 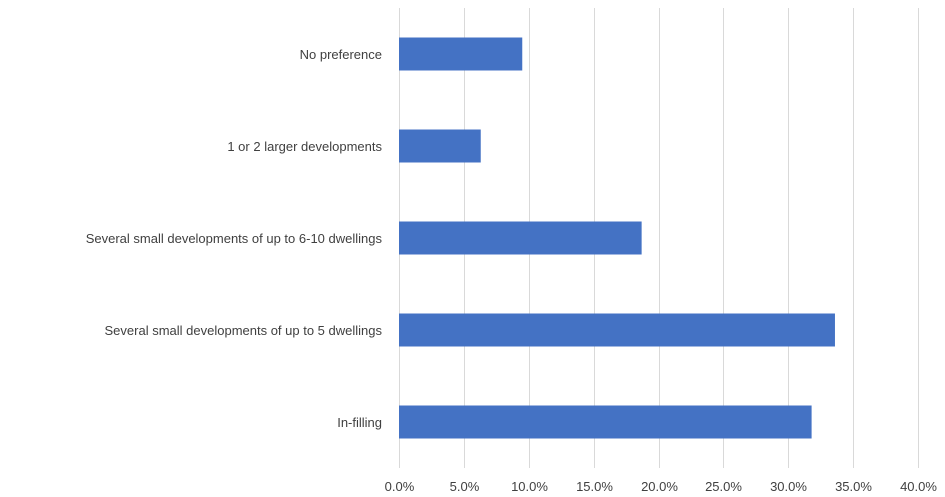 What do you see at coordinates (359, 422) in the screenshot?
I see `category-label: In-filling` at bounding box center [359, 422].